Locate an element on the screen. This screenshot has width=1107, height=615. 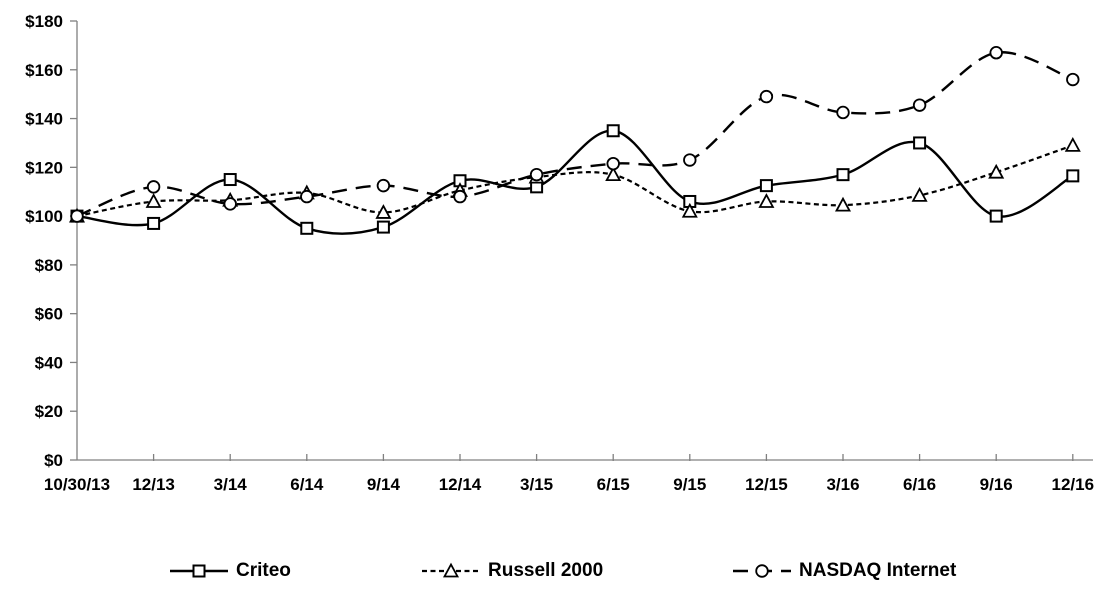
y-axis-tick-label: $120 is located at coordinates (44, 167).